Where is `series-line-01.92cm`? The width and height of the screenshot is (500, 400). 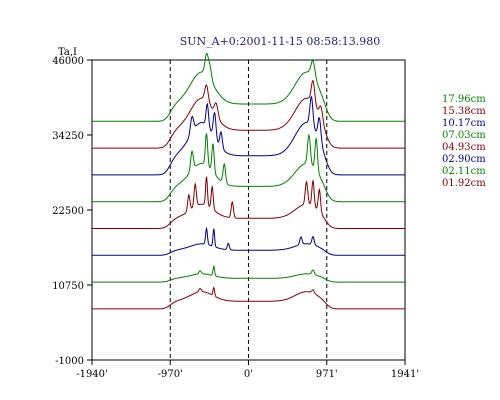
series-line-01.92cm is located at coordinates (248, 298).